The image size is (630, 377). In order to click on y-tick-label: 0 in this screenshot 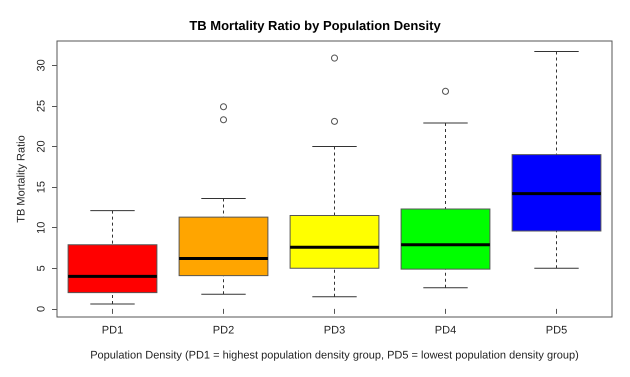, I will do `click(42, 309)`.